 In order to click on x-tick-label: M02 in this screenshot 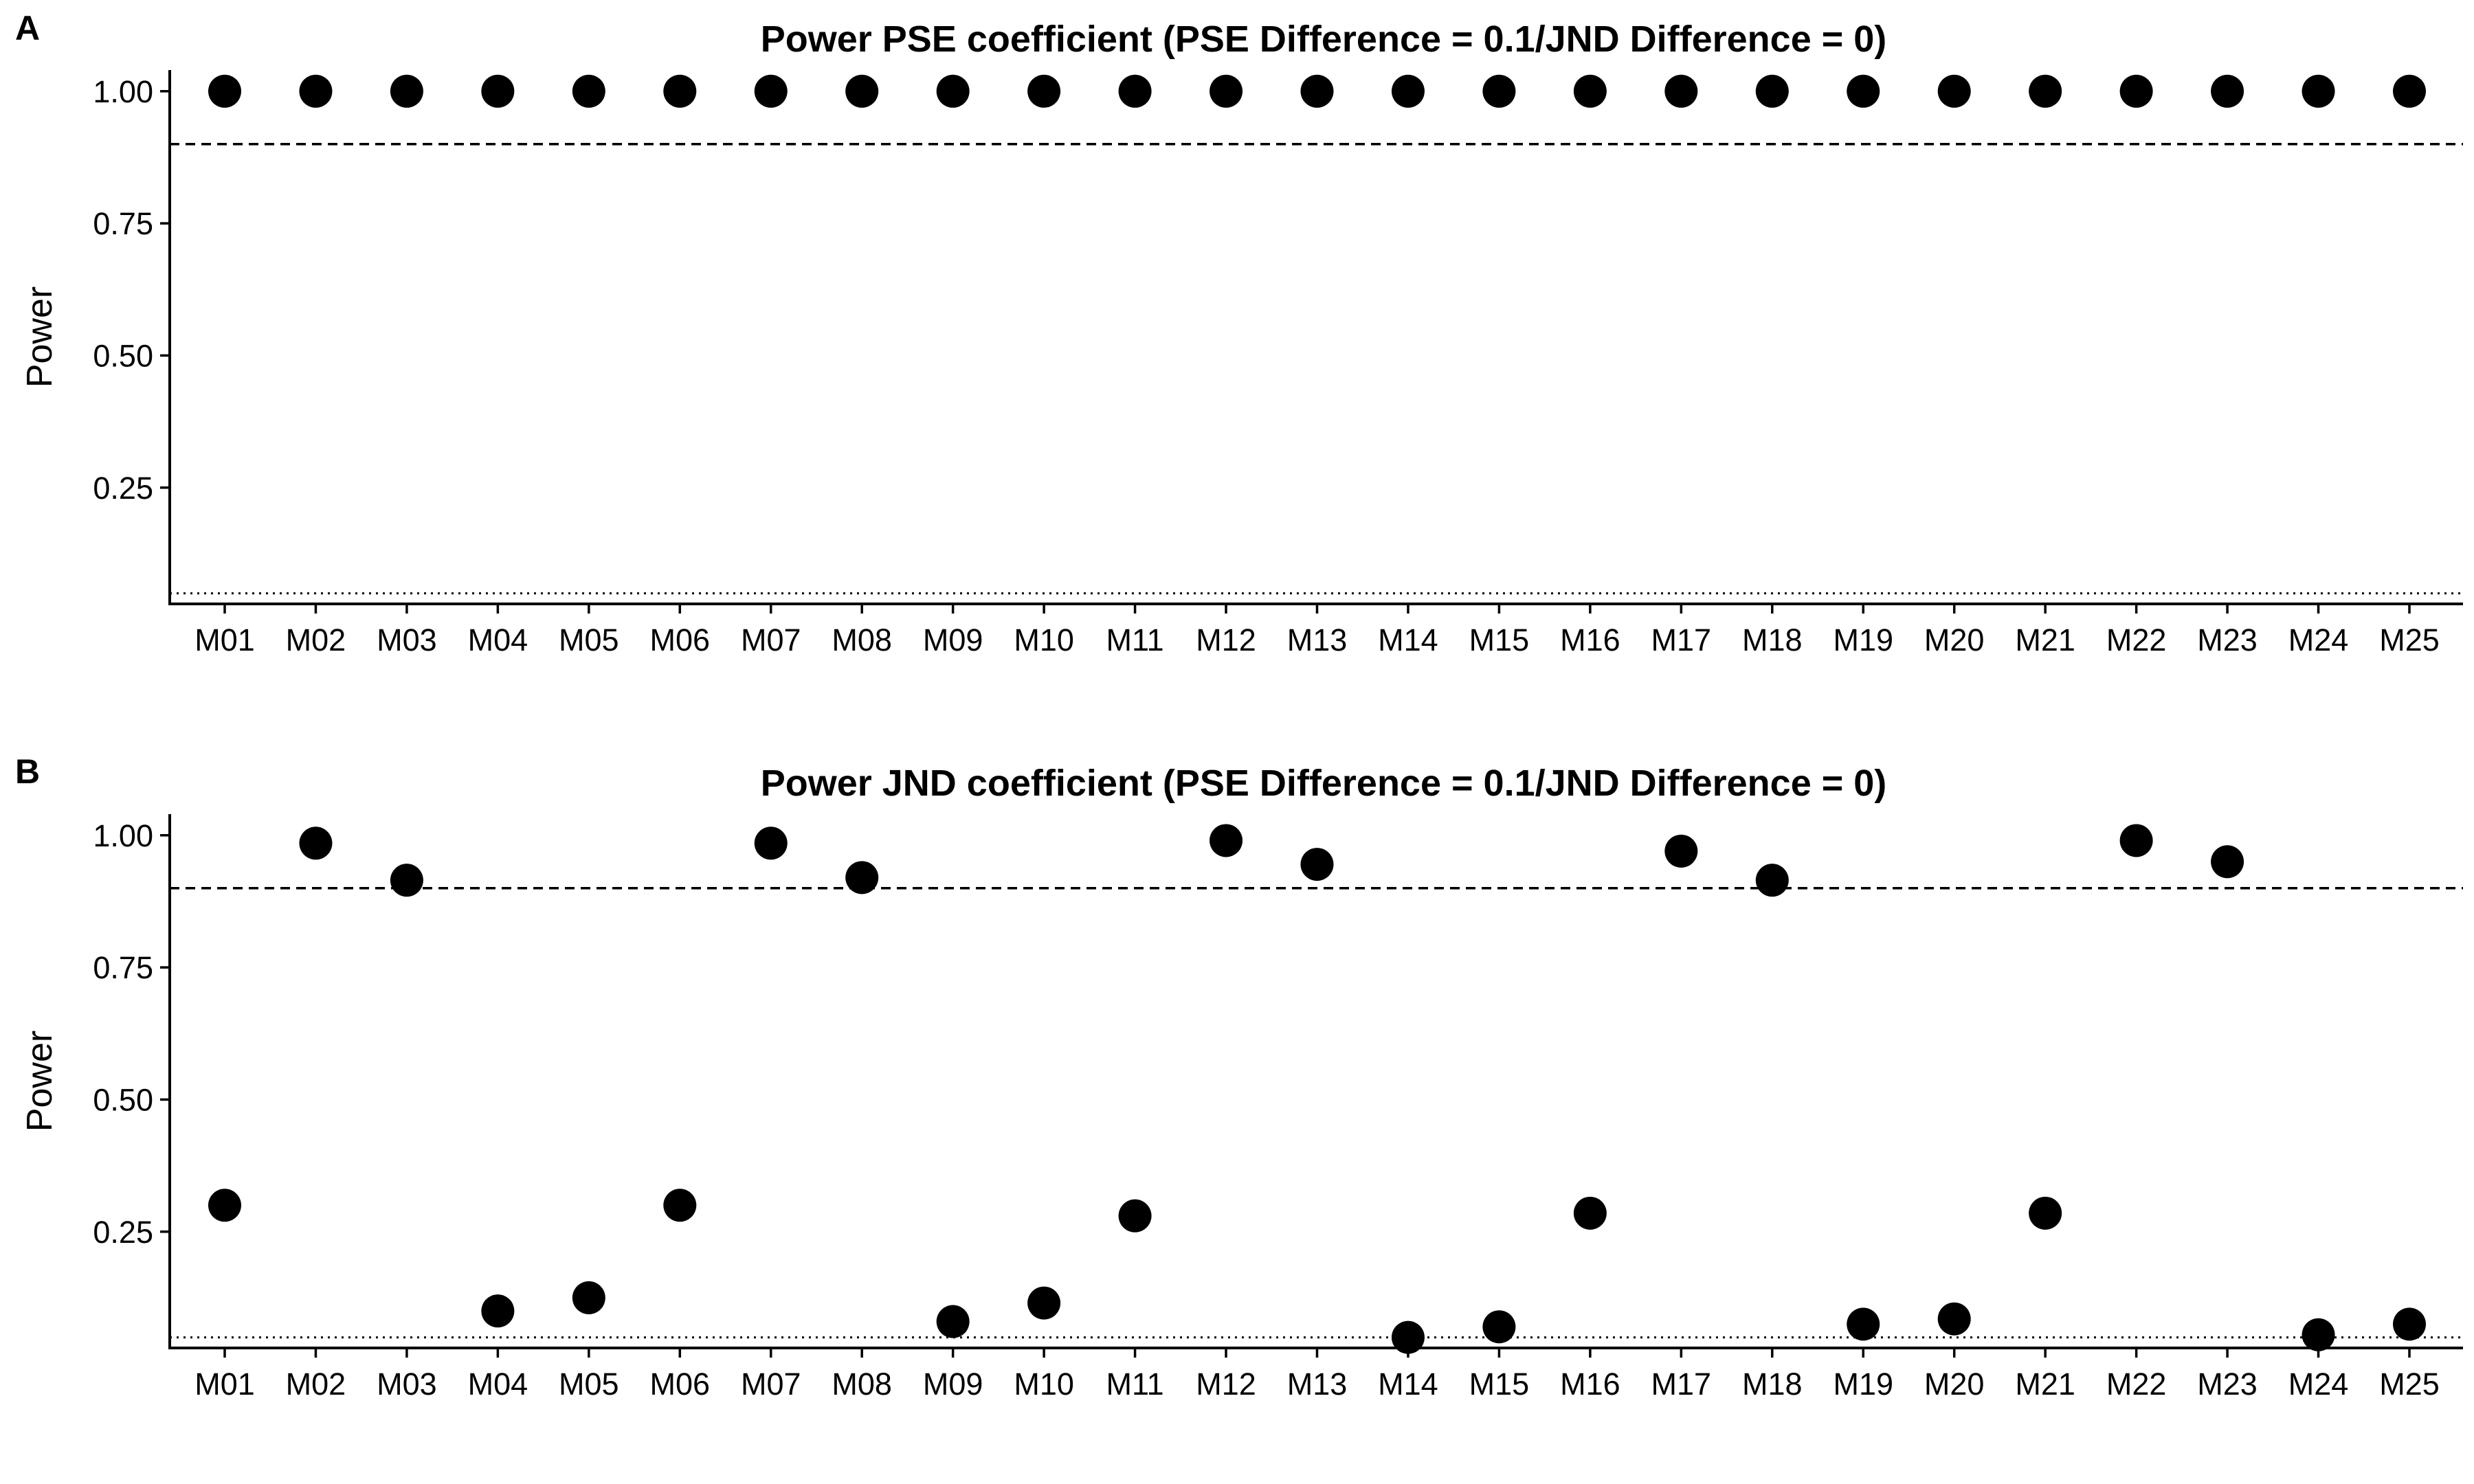, I will do `click(316, 639)`.